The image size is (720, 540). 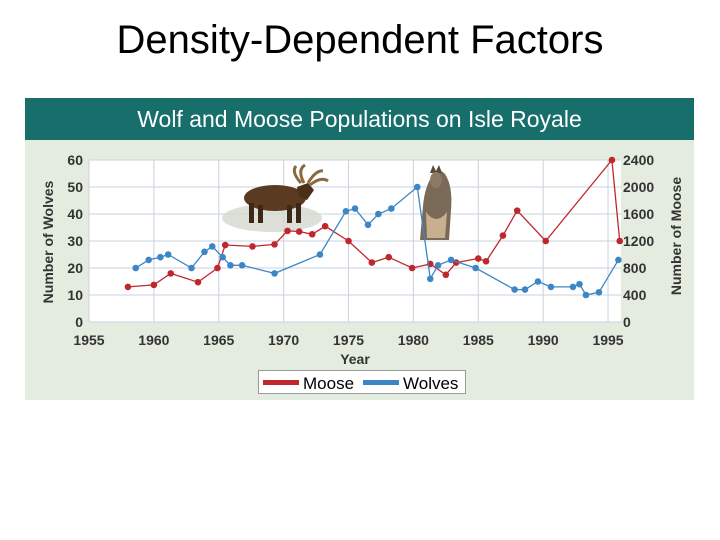 What do you see at coordinates (281, 382) in the screenshot?
I see `legend-swatch-moose` at bounding box center [281, 382].